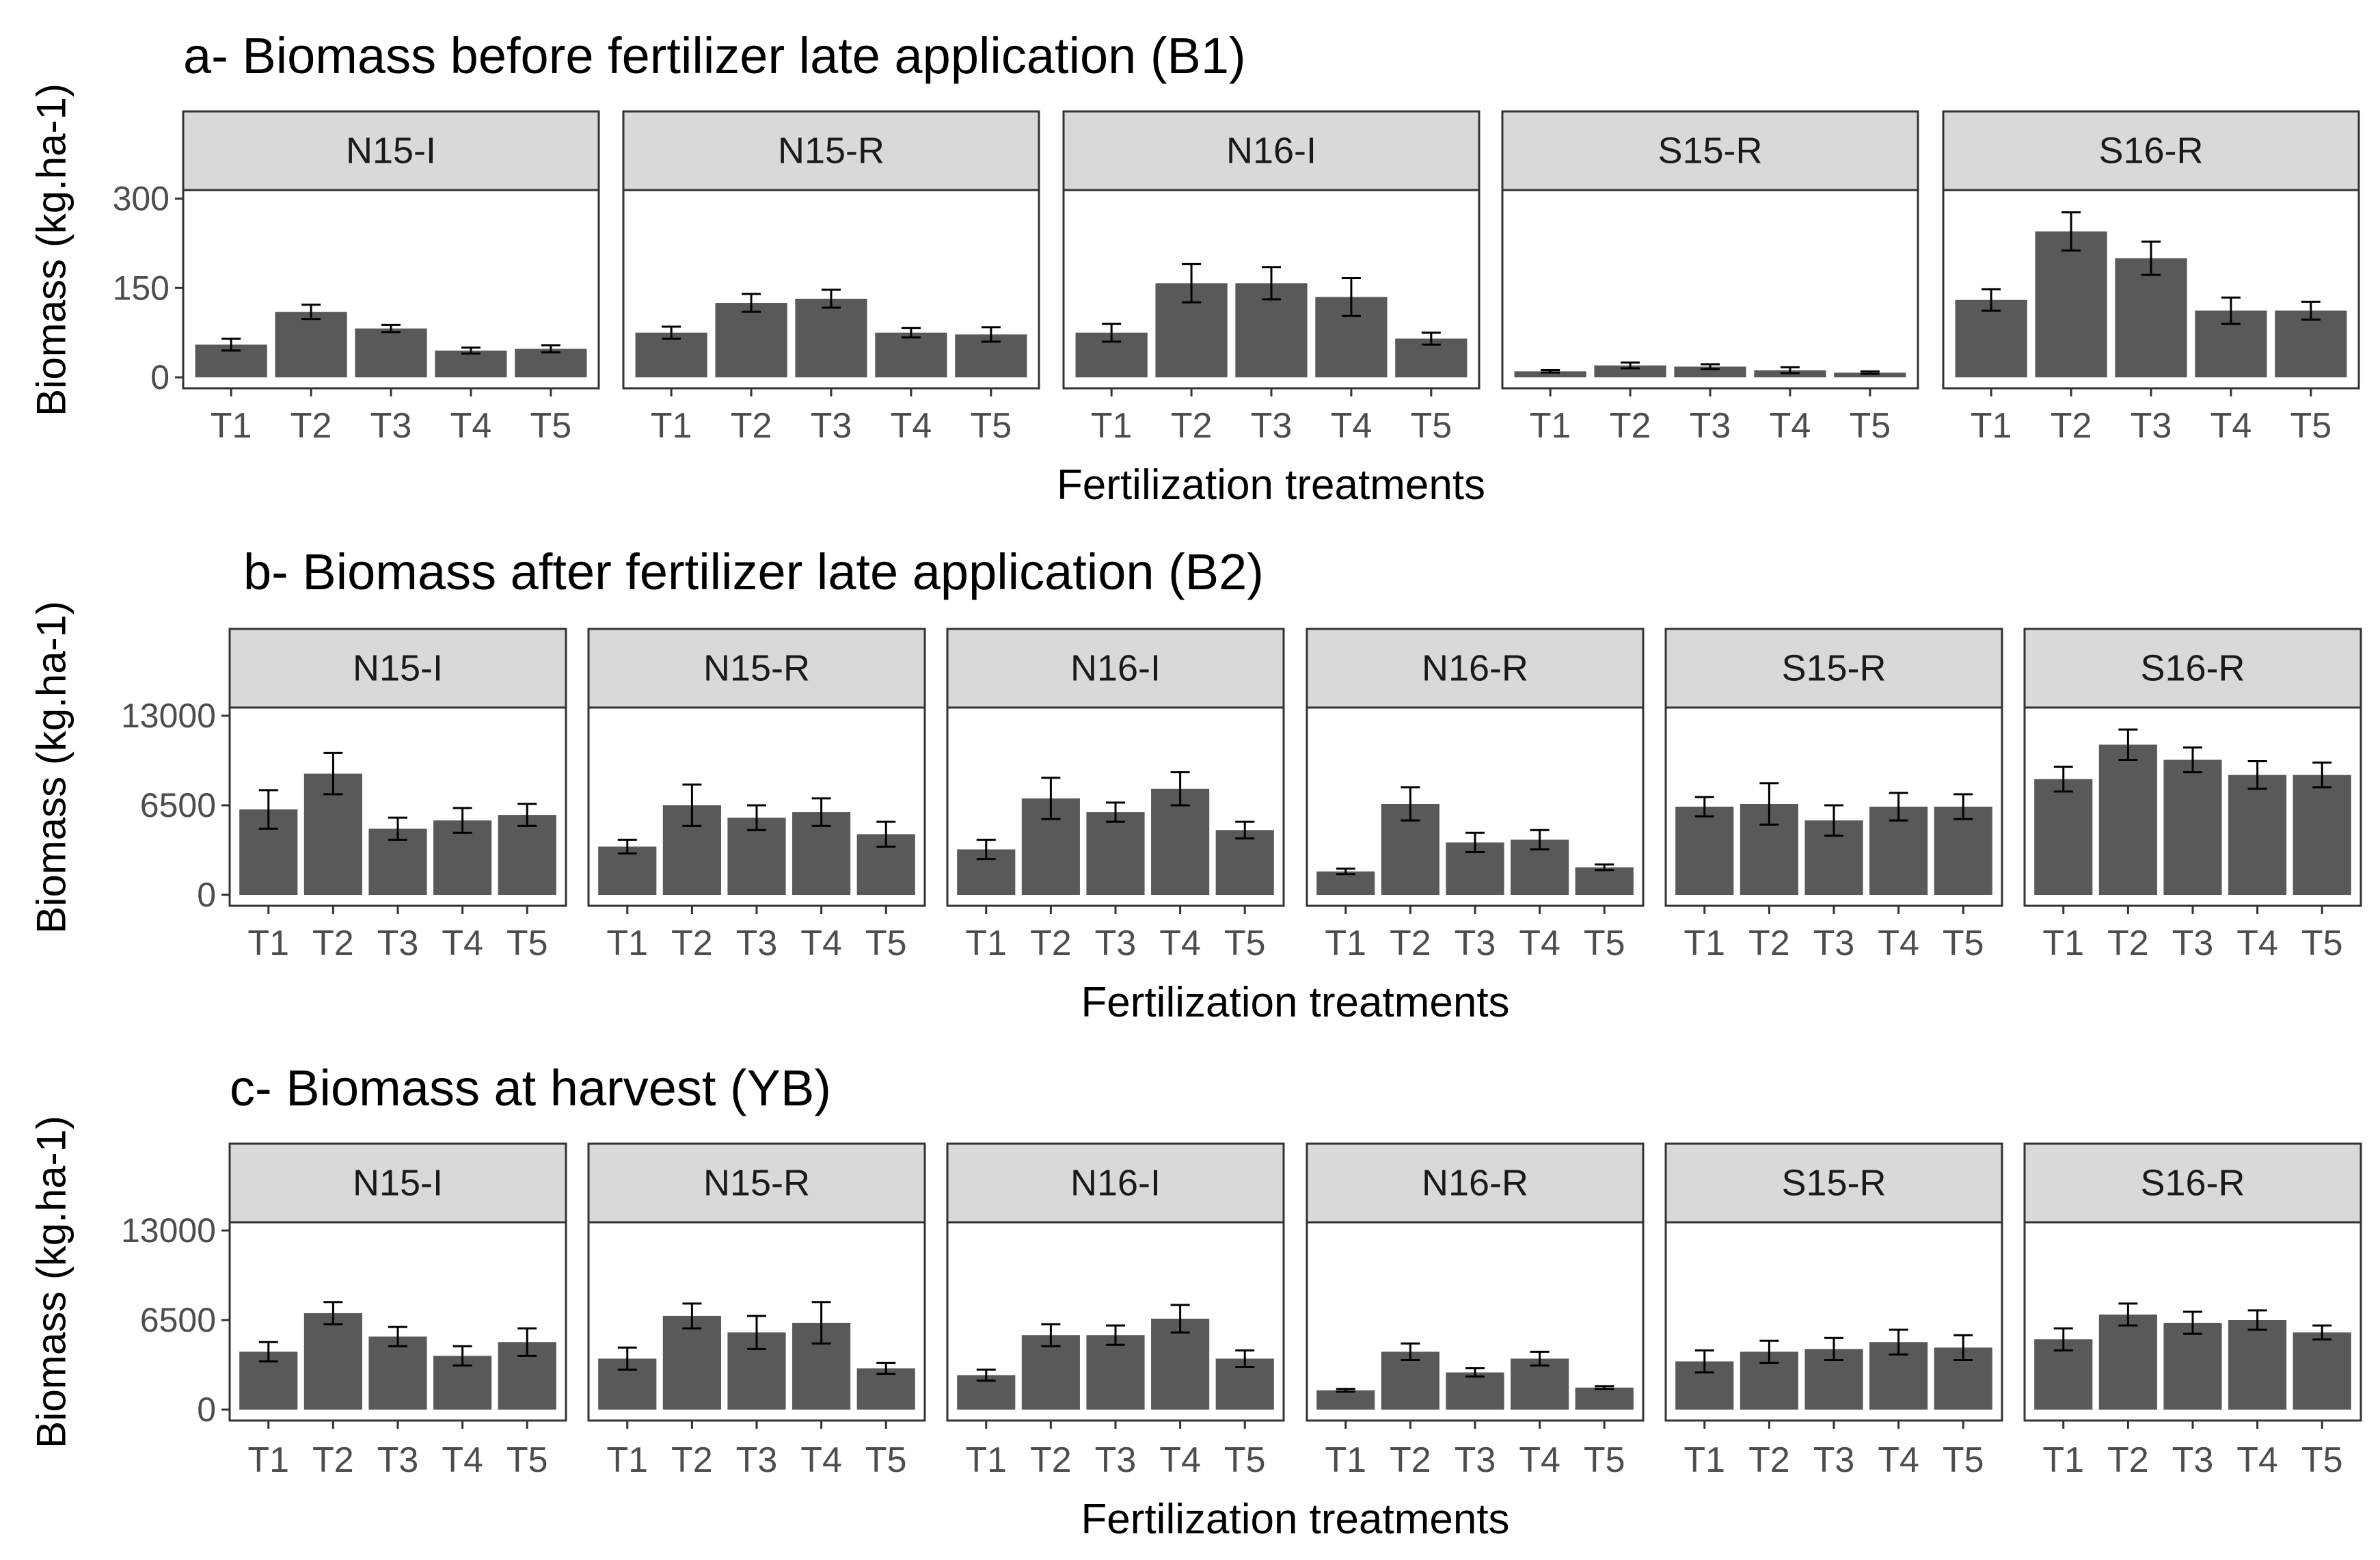 The image size is (2380, 1560). Describe the element at coordinates (911, 354) in the screenshot. I see `bar-N15-R-T4` at that location.